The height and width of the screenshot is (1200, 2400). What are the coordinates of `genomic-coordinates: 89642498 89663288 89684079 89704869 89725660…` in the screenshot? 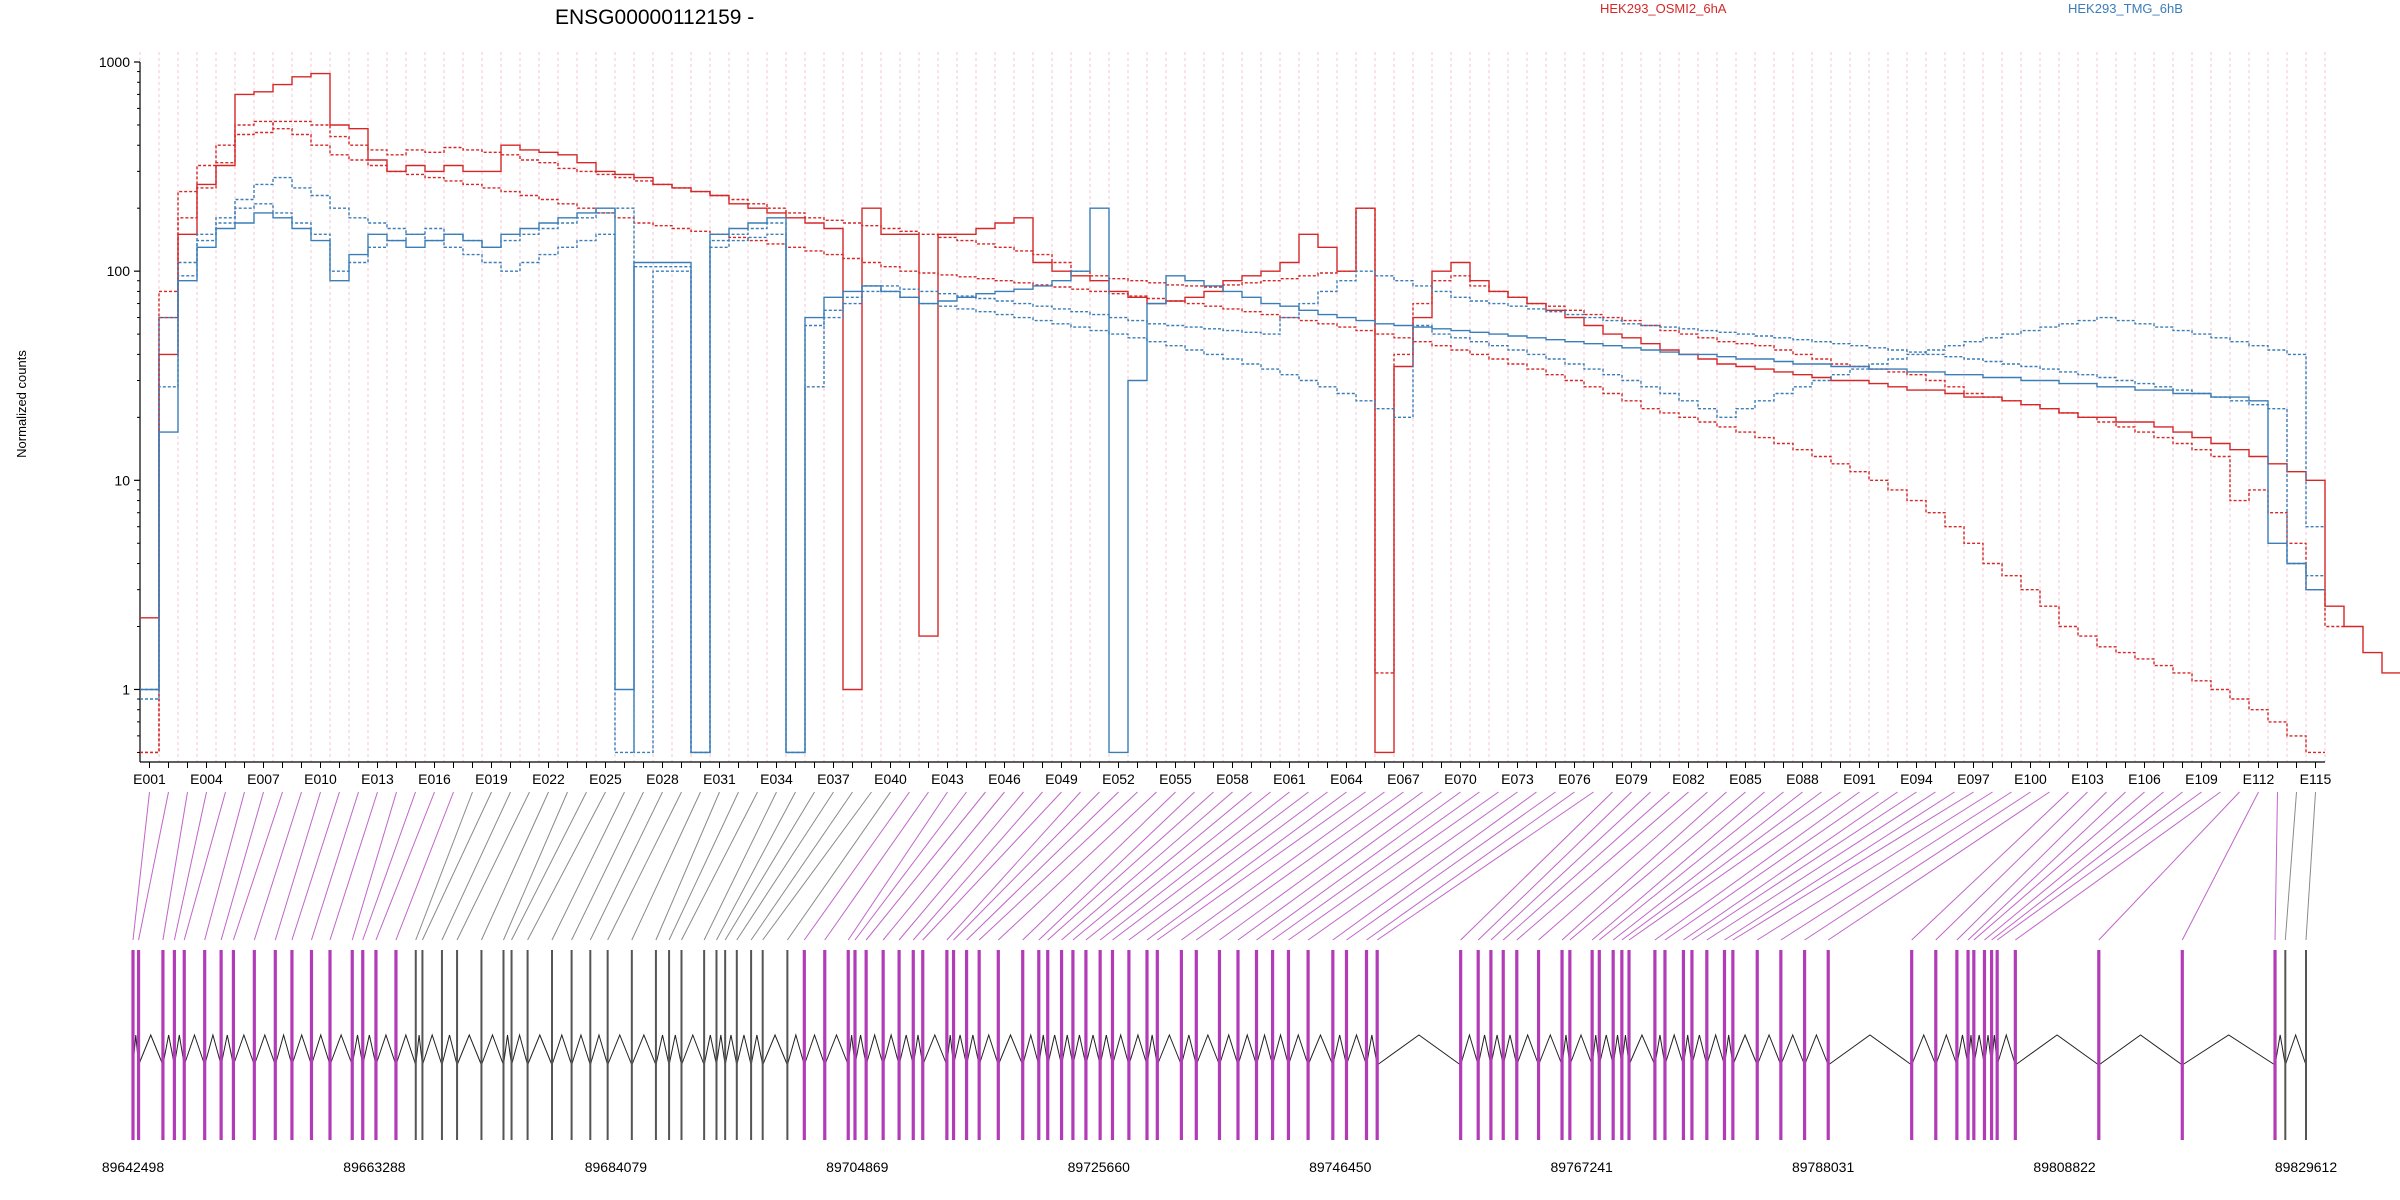 It's located at (1220, 1167).